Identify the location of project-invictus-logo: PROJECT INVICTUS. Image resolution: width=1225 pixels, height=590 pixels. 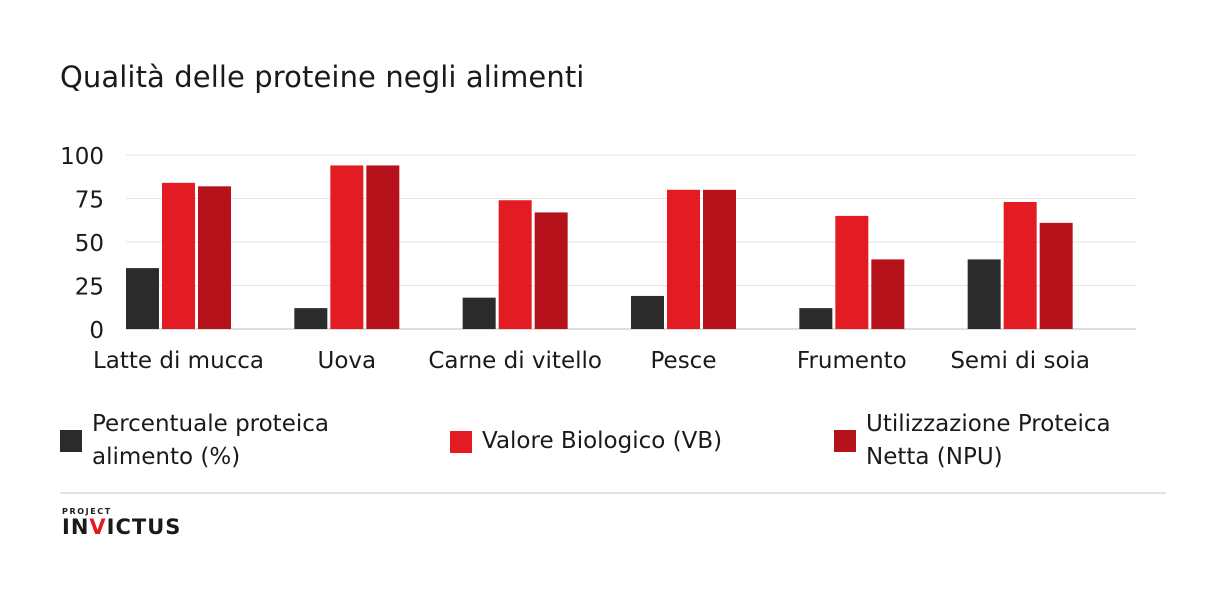
(121, 523).